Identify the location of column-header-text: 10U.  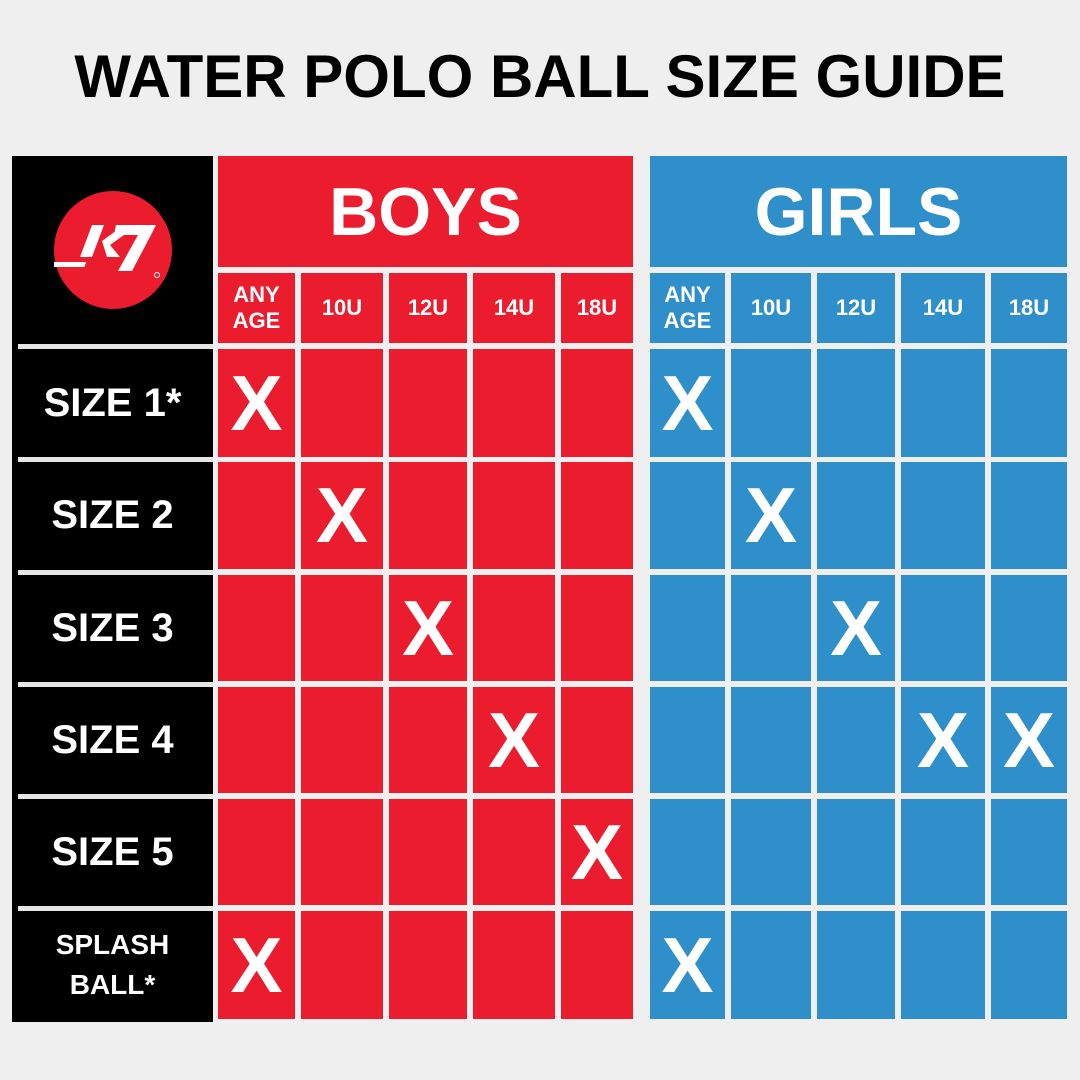
(771, 307).